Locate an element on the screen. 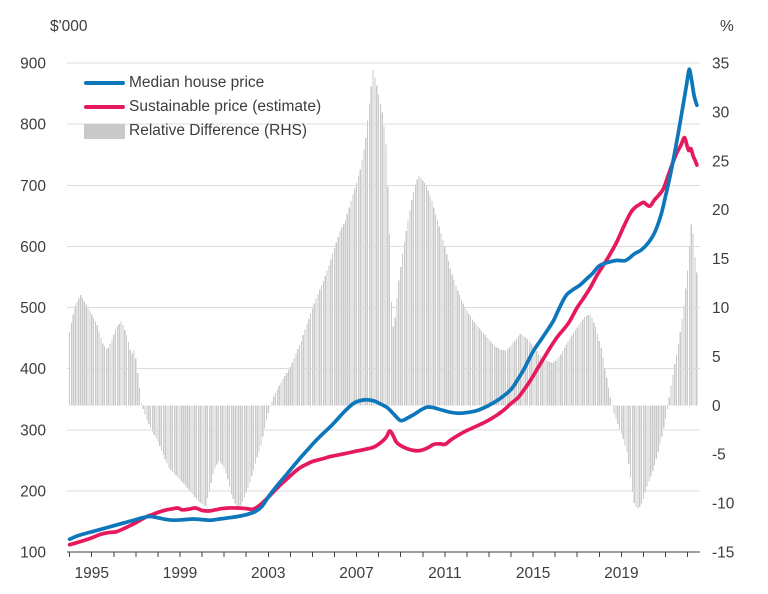  svg-text: 700 is located at coordinates (33, 186).